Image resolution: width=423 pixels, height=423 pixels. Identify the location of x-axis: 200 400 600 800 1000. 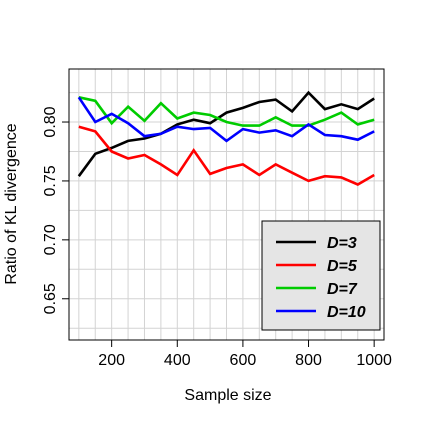
(245, 354).